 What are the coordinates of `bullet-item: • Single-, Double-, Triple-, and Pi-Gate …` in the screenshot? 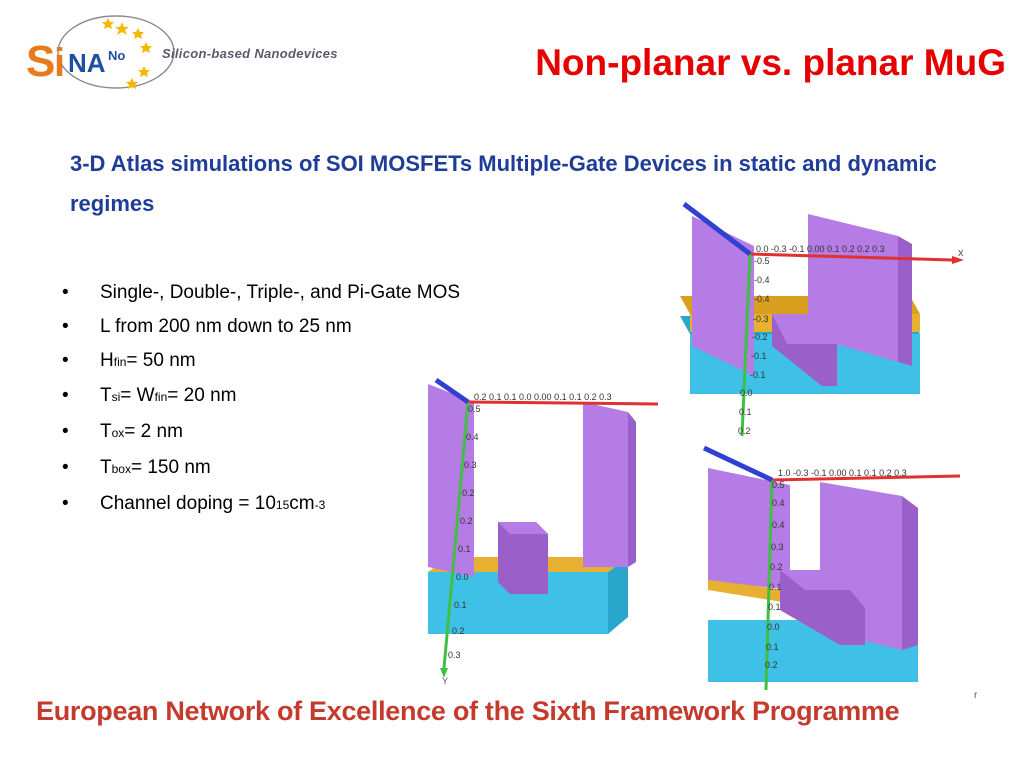 It's located at (261, 292).